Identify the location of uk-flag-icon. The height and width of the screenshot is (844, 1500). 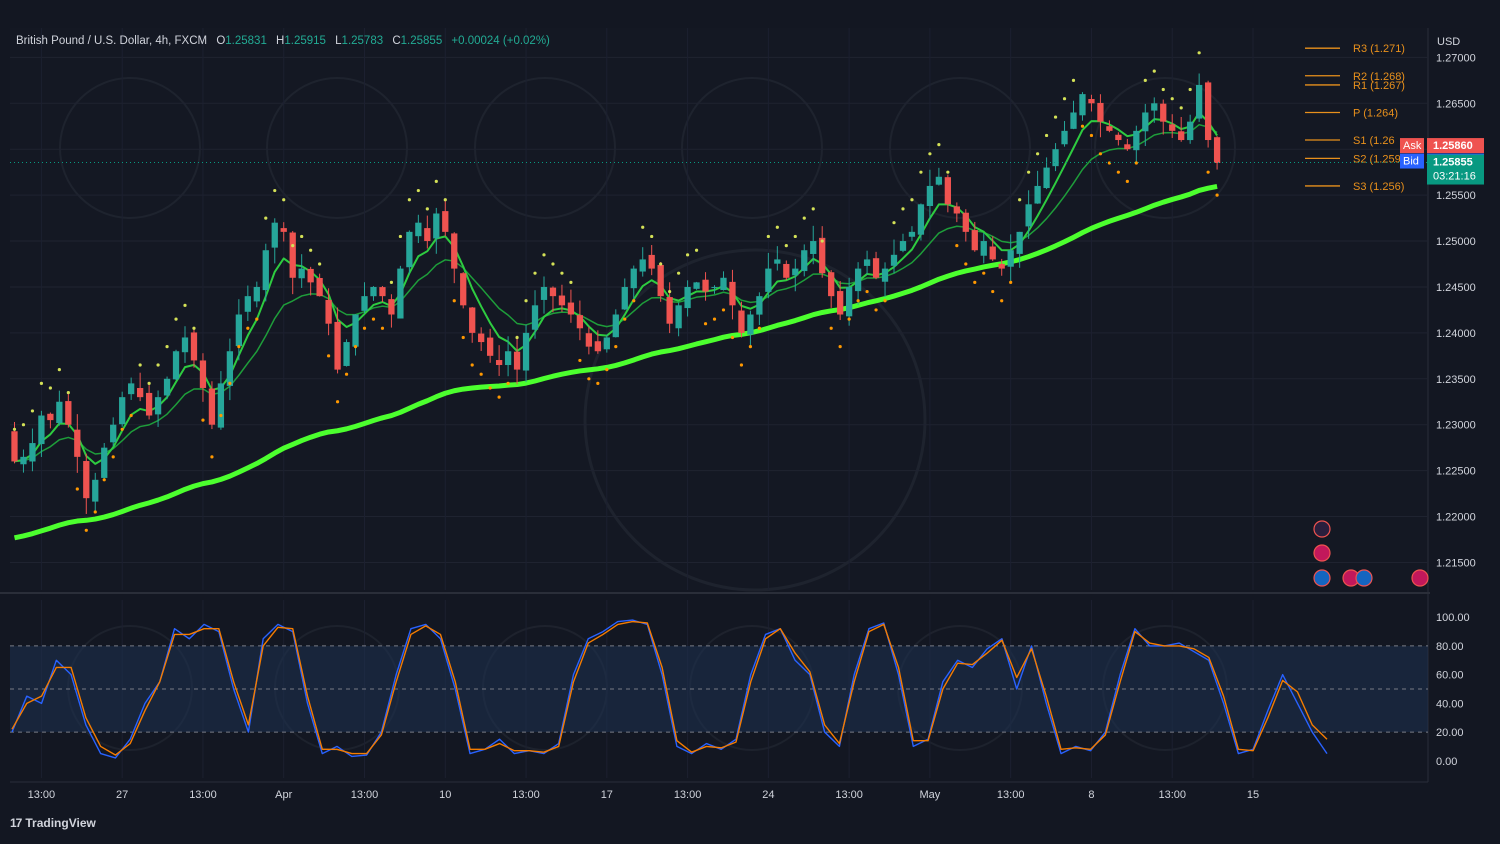
(1420, 578).